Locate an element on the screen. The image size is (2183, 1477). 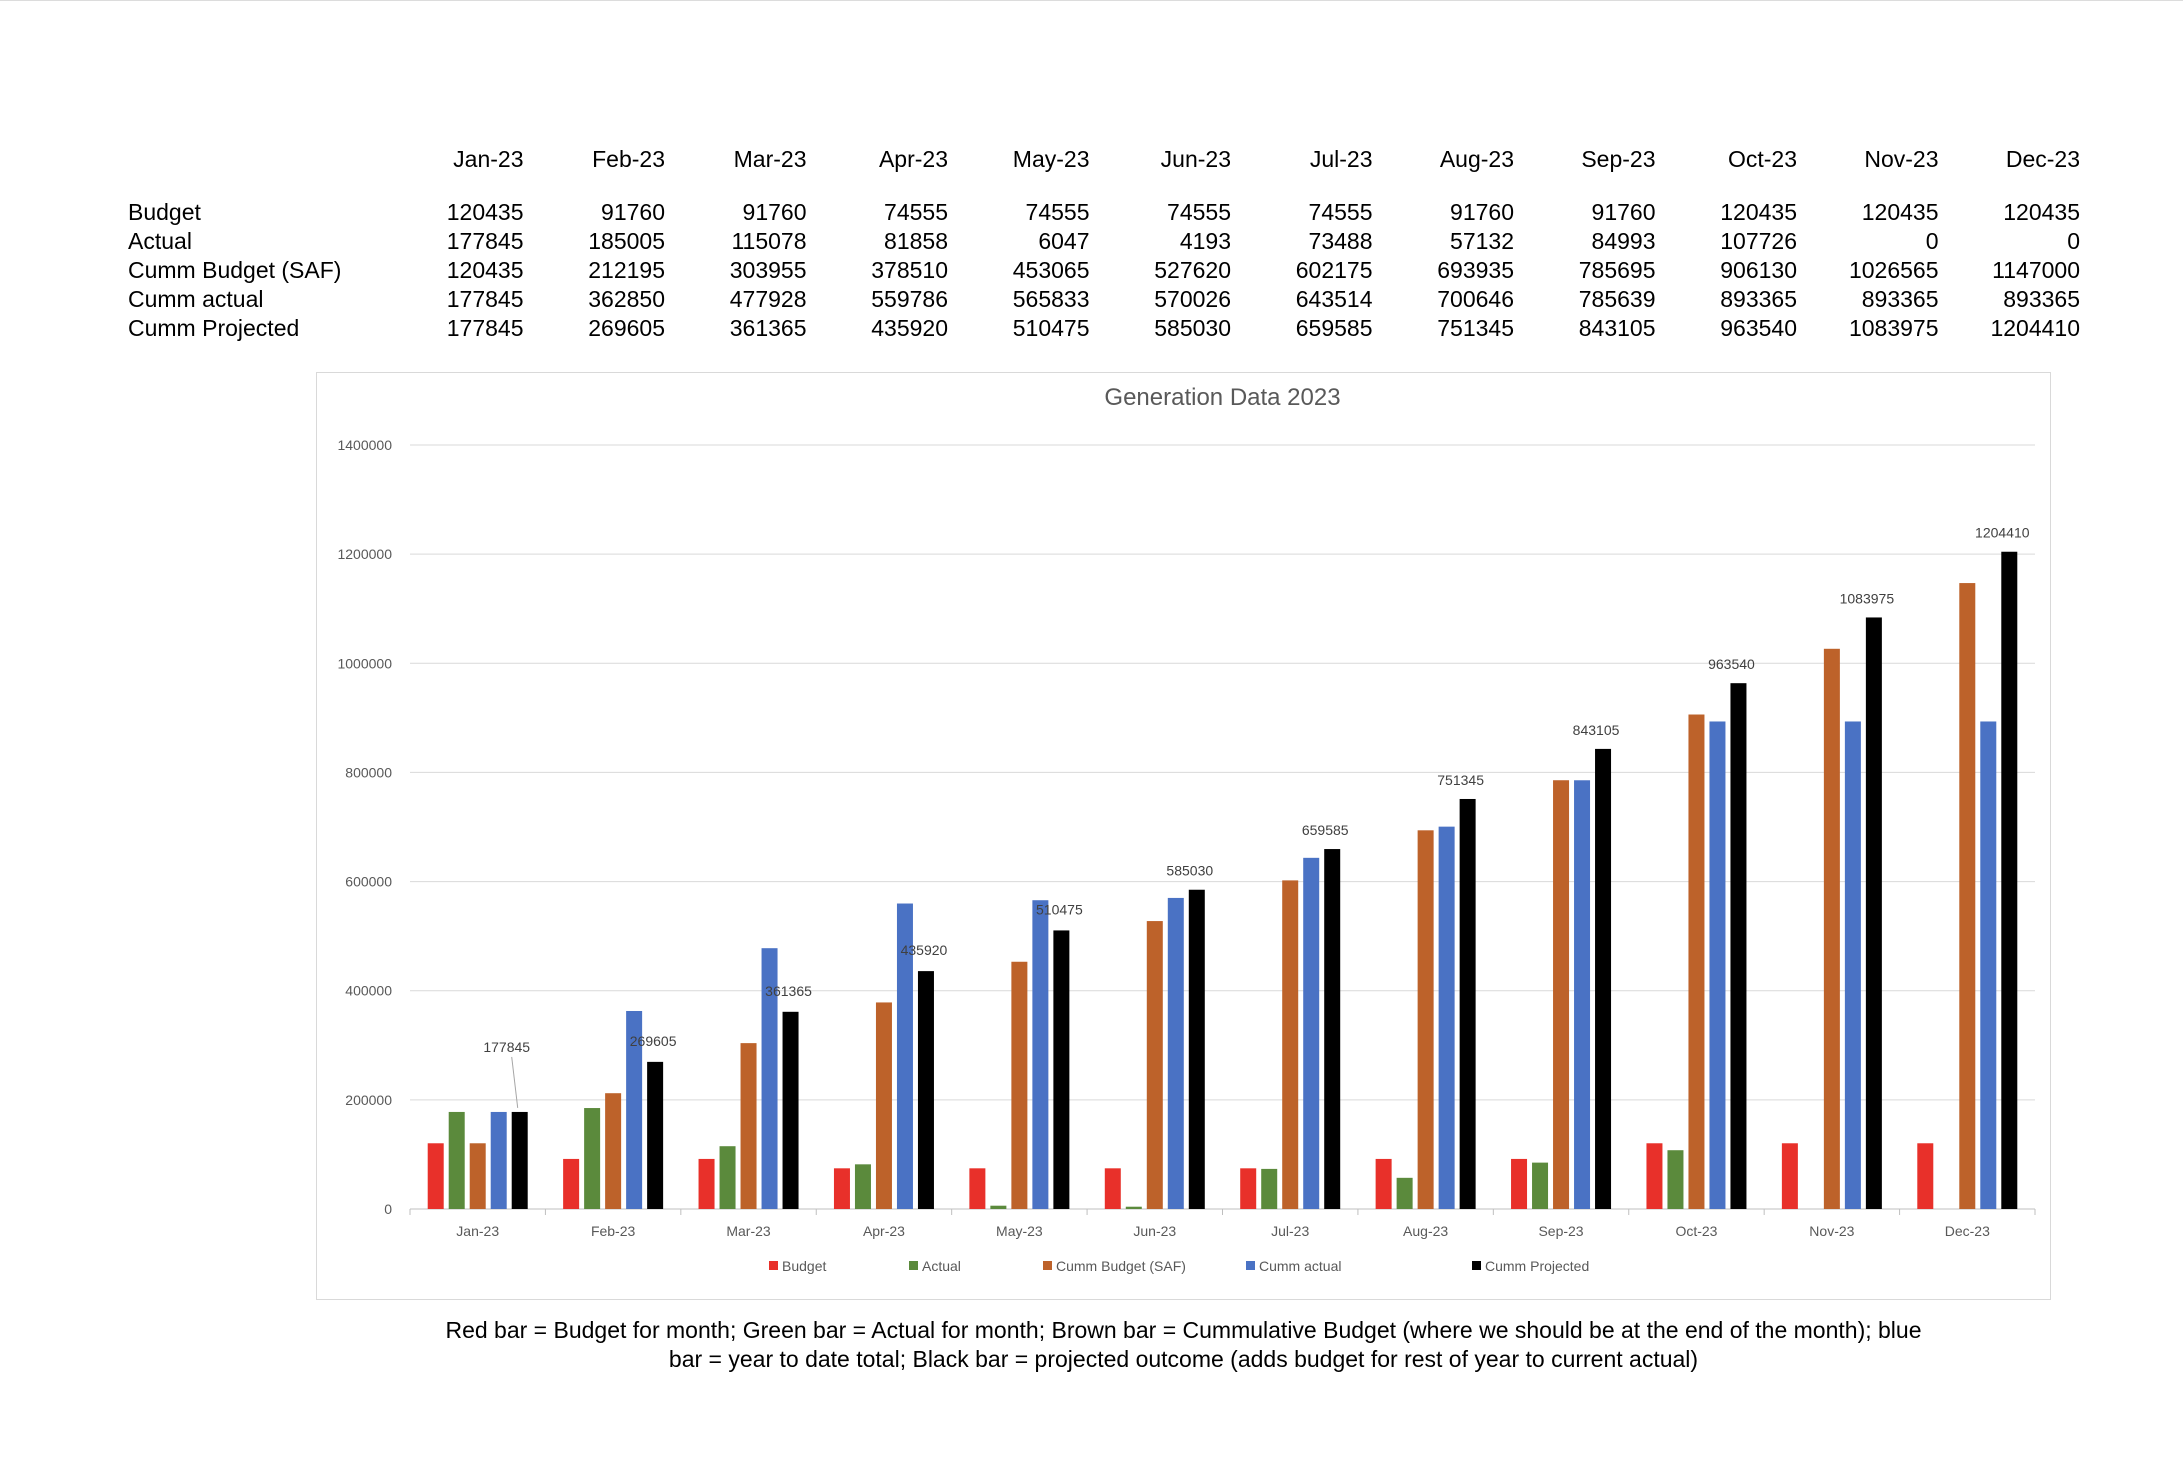
table-cell: 570026 is located at coordinates (1192, 299).